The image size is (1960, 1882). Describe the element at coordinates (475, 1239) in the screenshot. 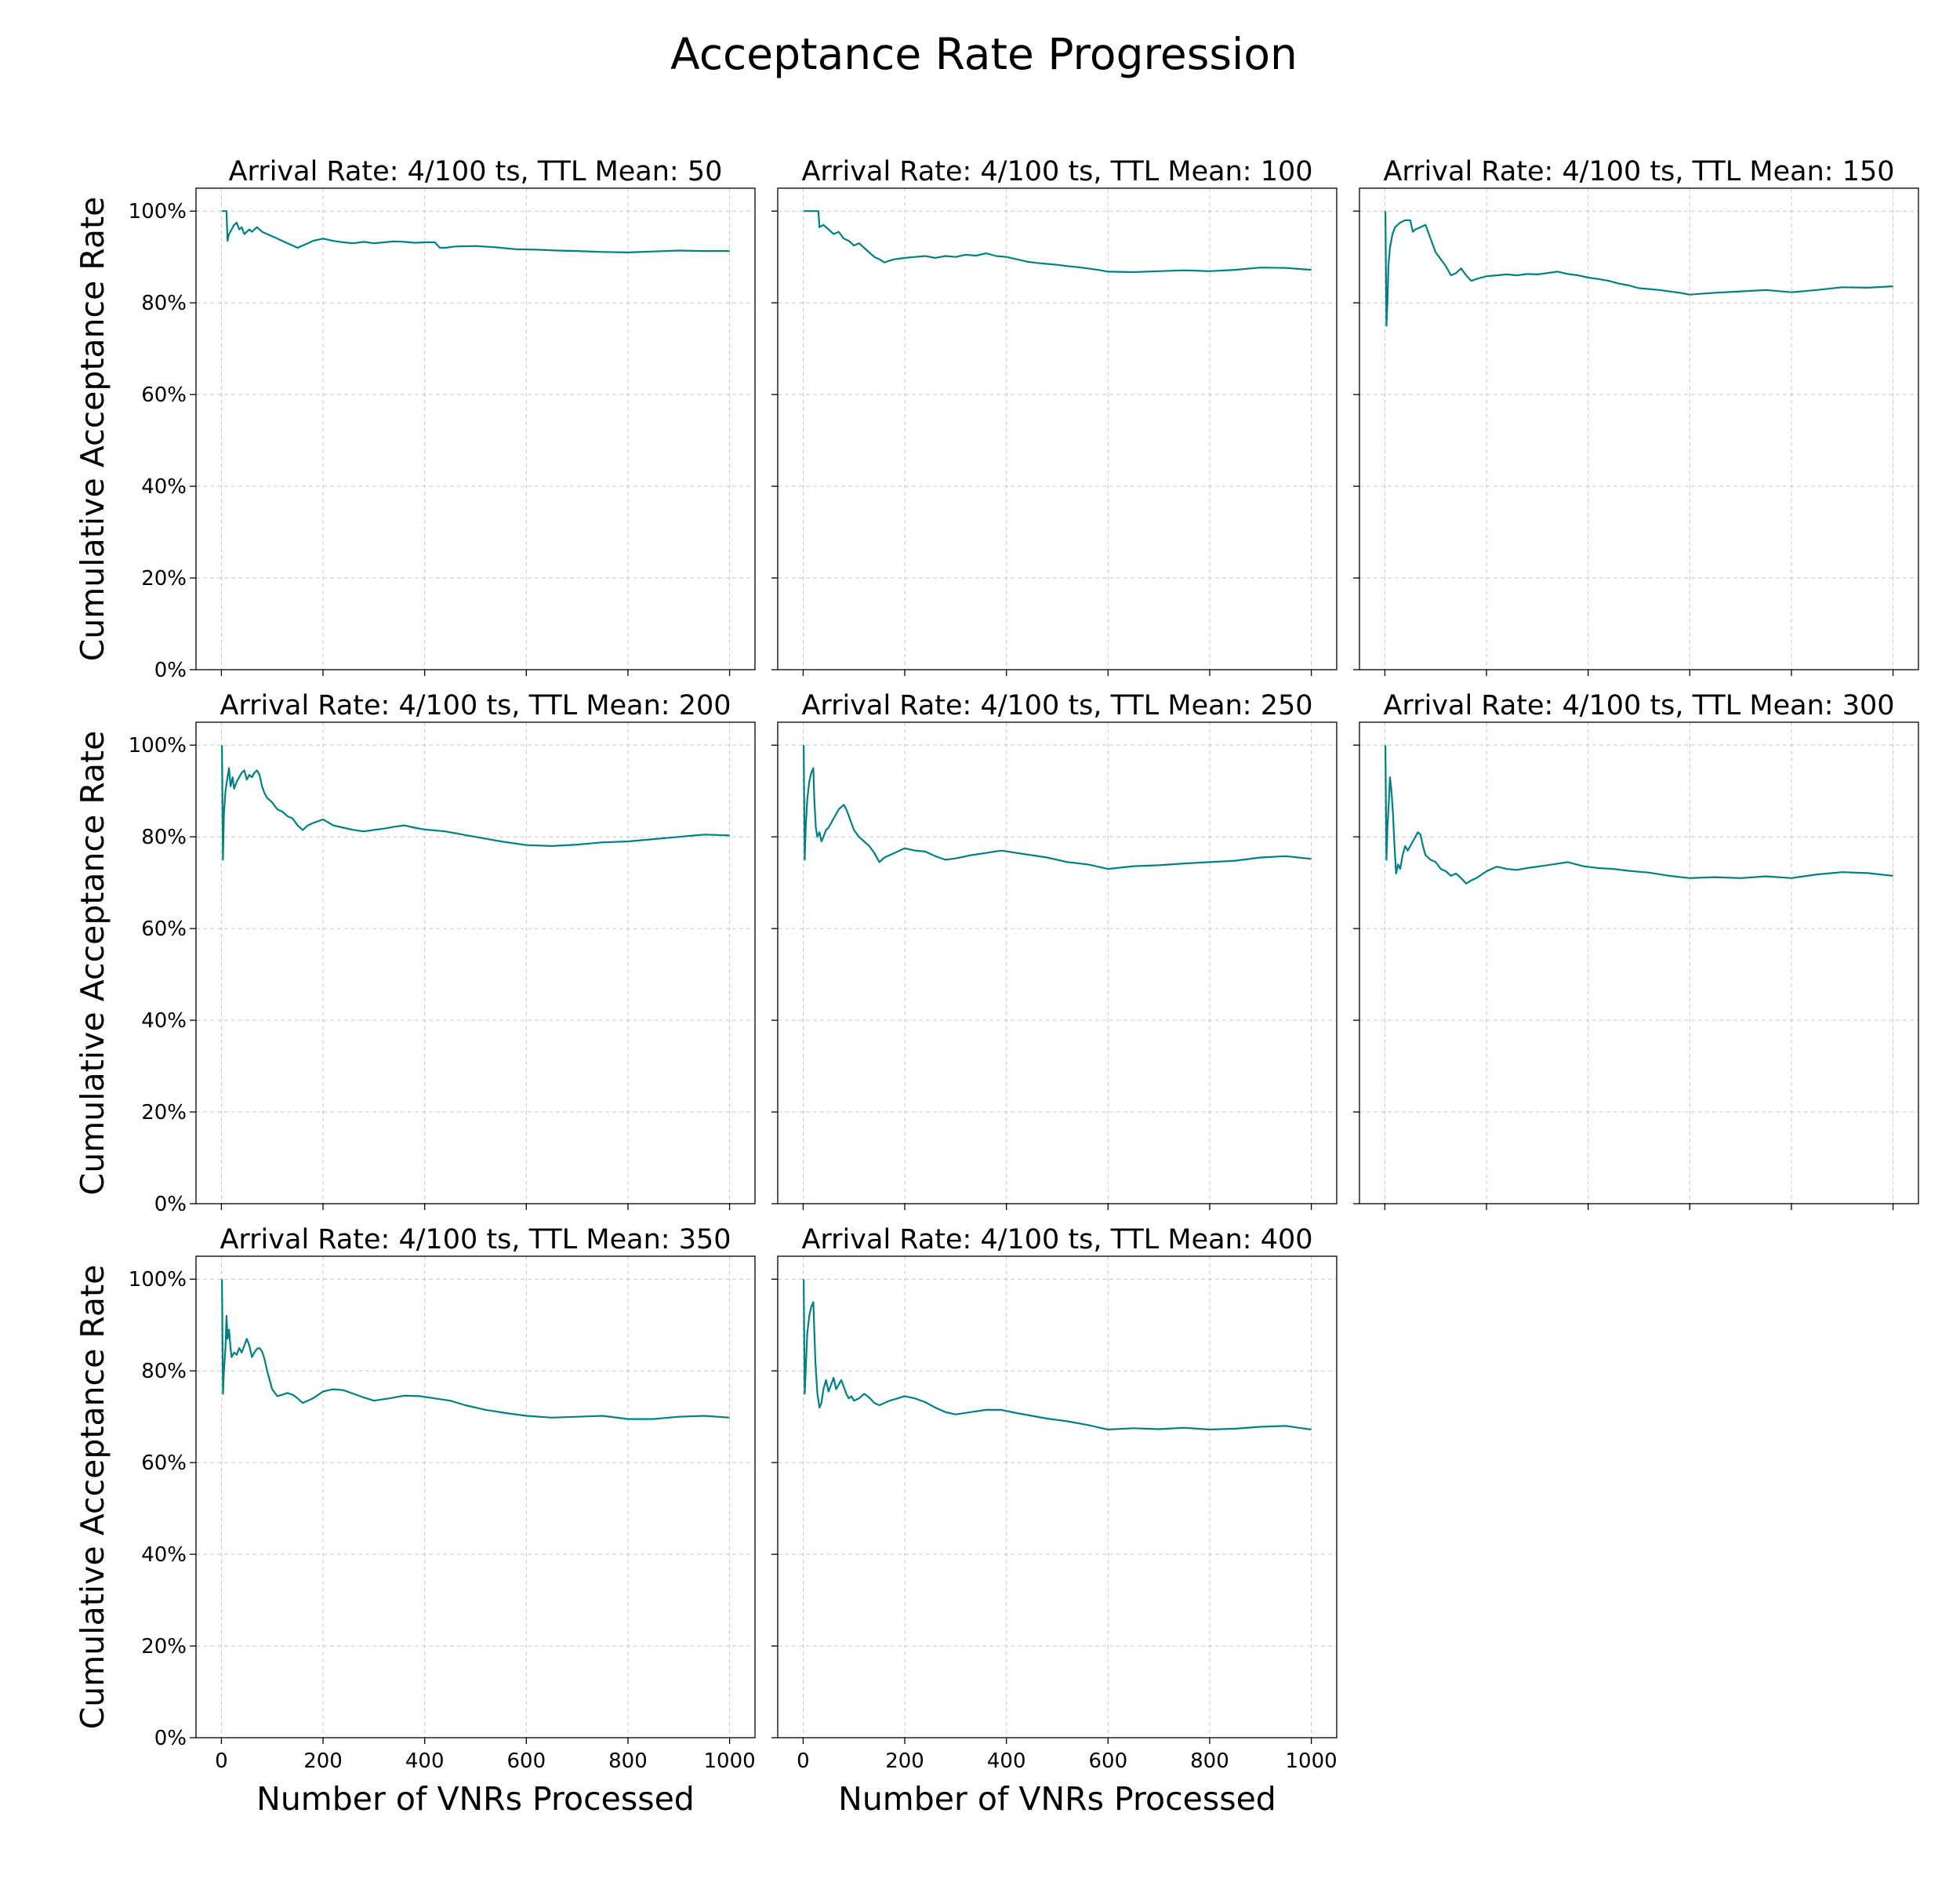

I see `subplot-title: Arrival Rate: 4/100 ts, TTL Mean: 350` at that location.